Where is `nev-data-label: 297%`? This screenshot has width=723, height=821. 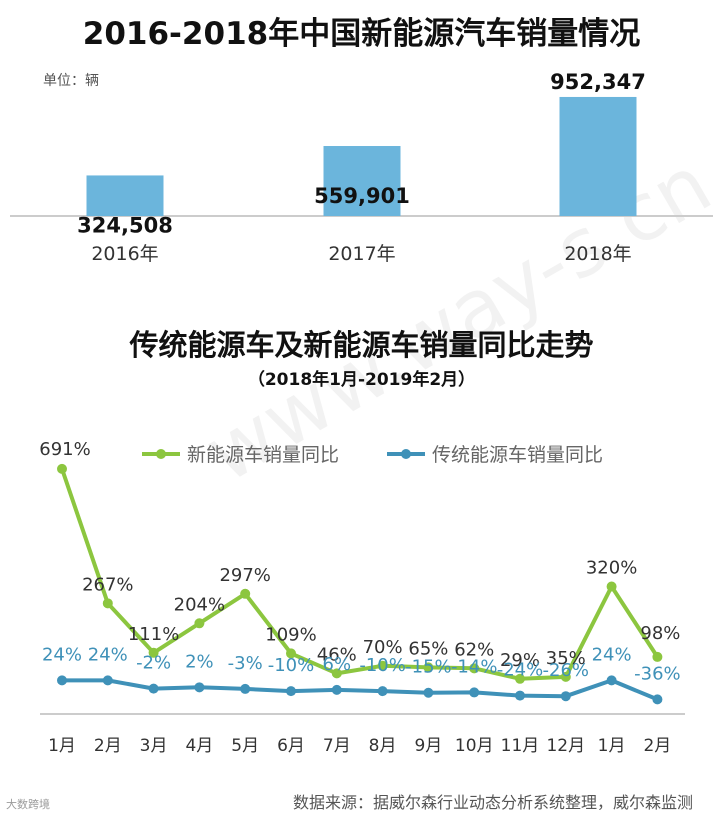
nev-data-label: 297% is located at coordinates (244, 575).